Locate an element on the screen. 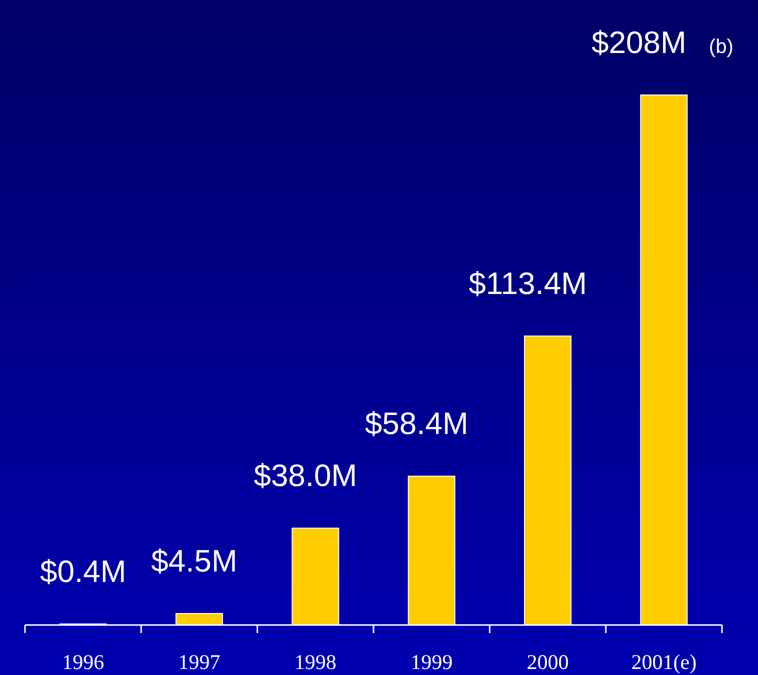 Image resolution: width=758 pixels, height=675 pixels. annotation: (b) is located at coordinates (721, 47).